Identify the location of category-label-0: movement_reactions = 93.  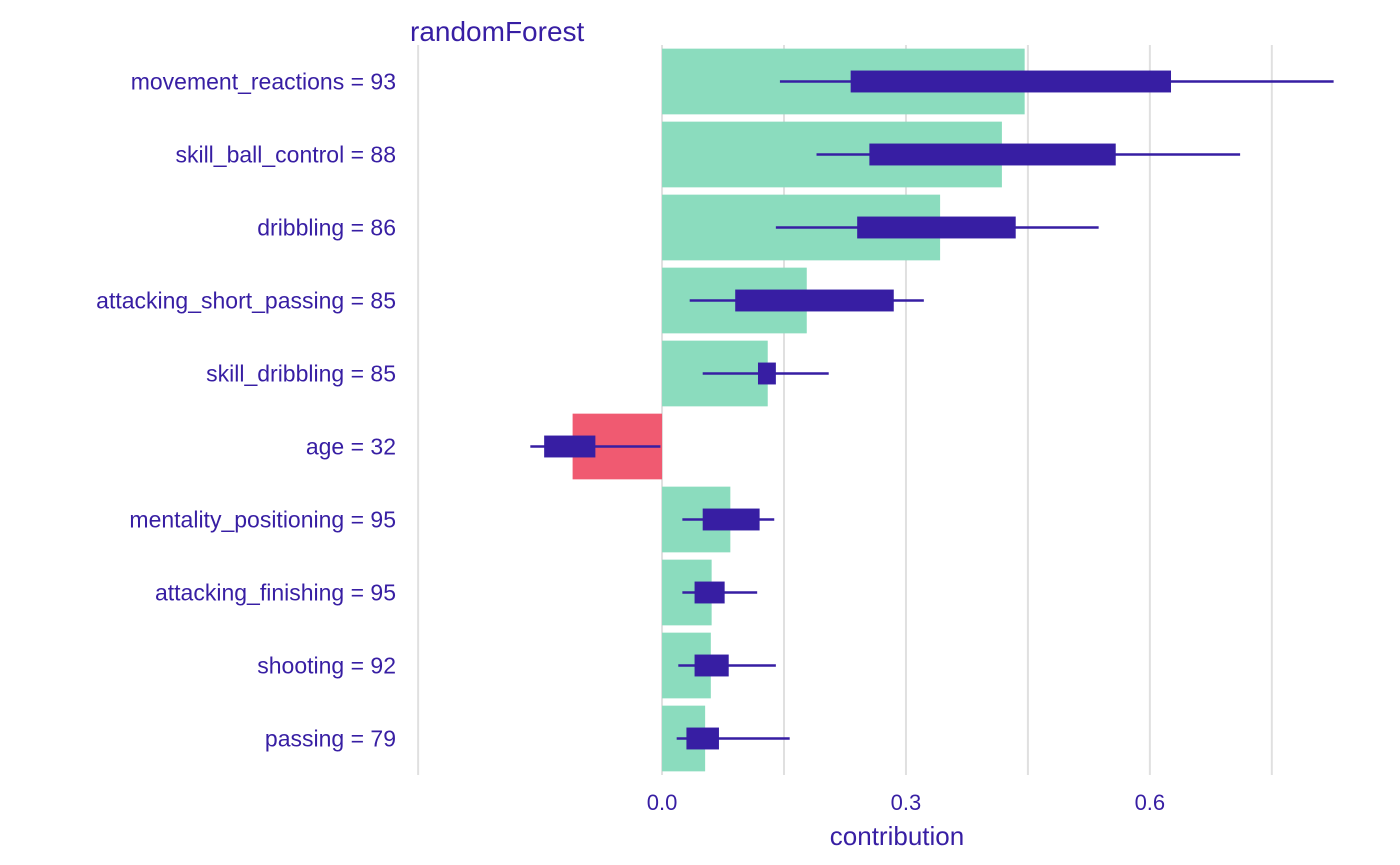
(263, 82).